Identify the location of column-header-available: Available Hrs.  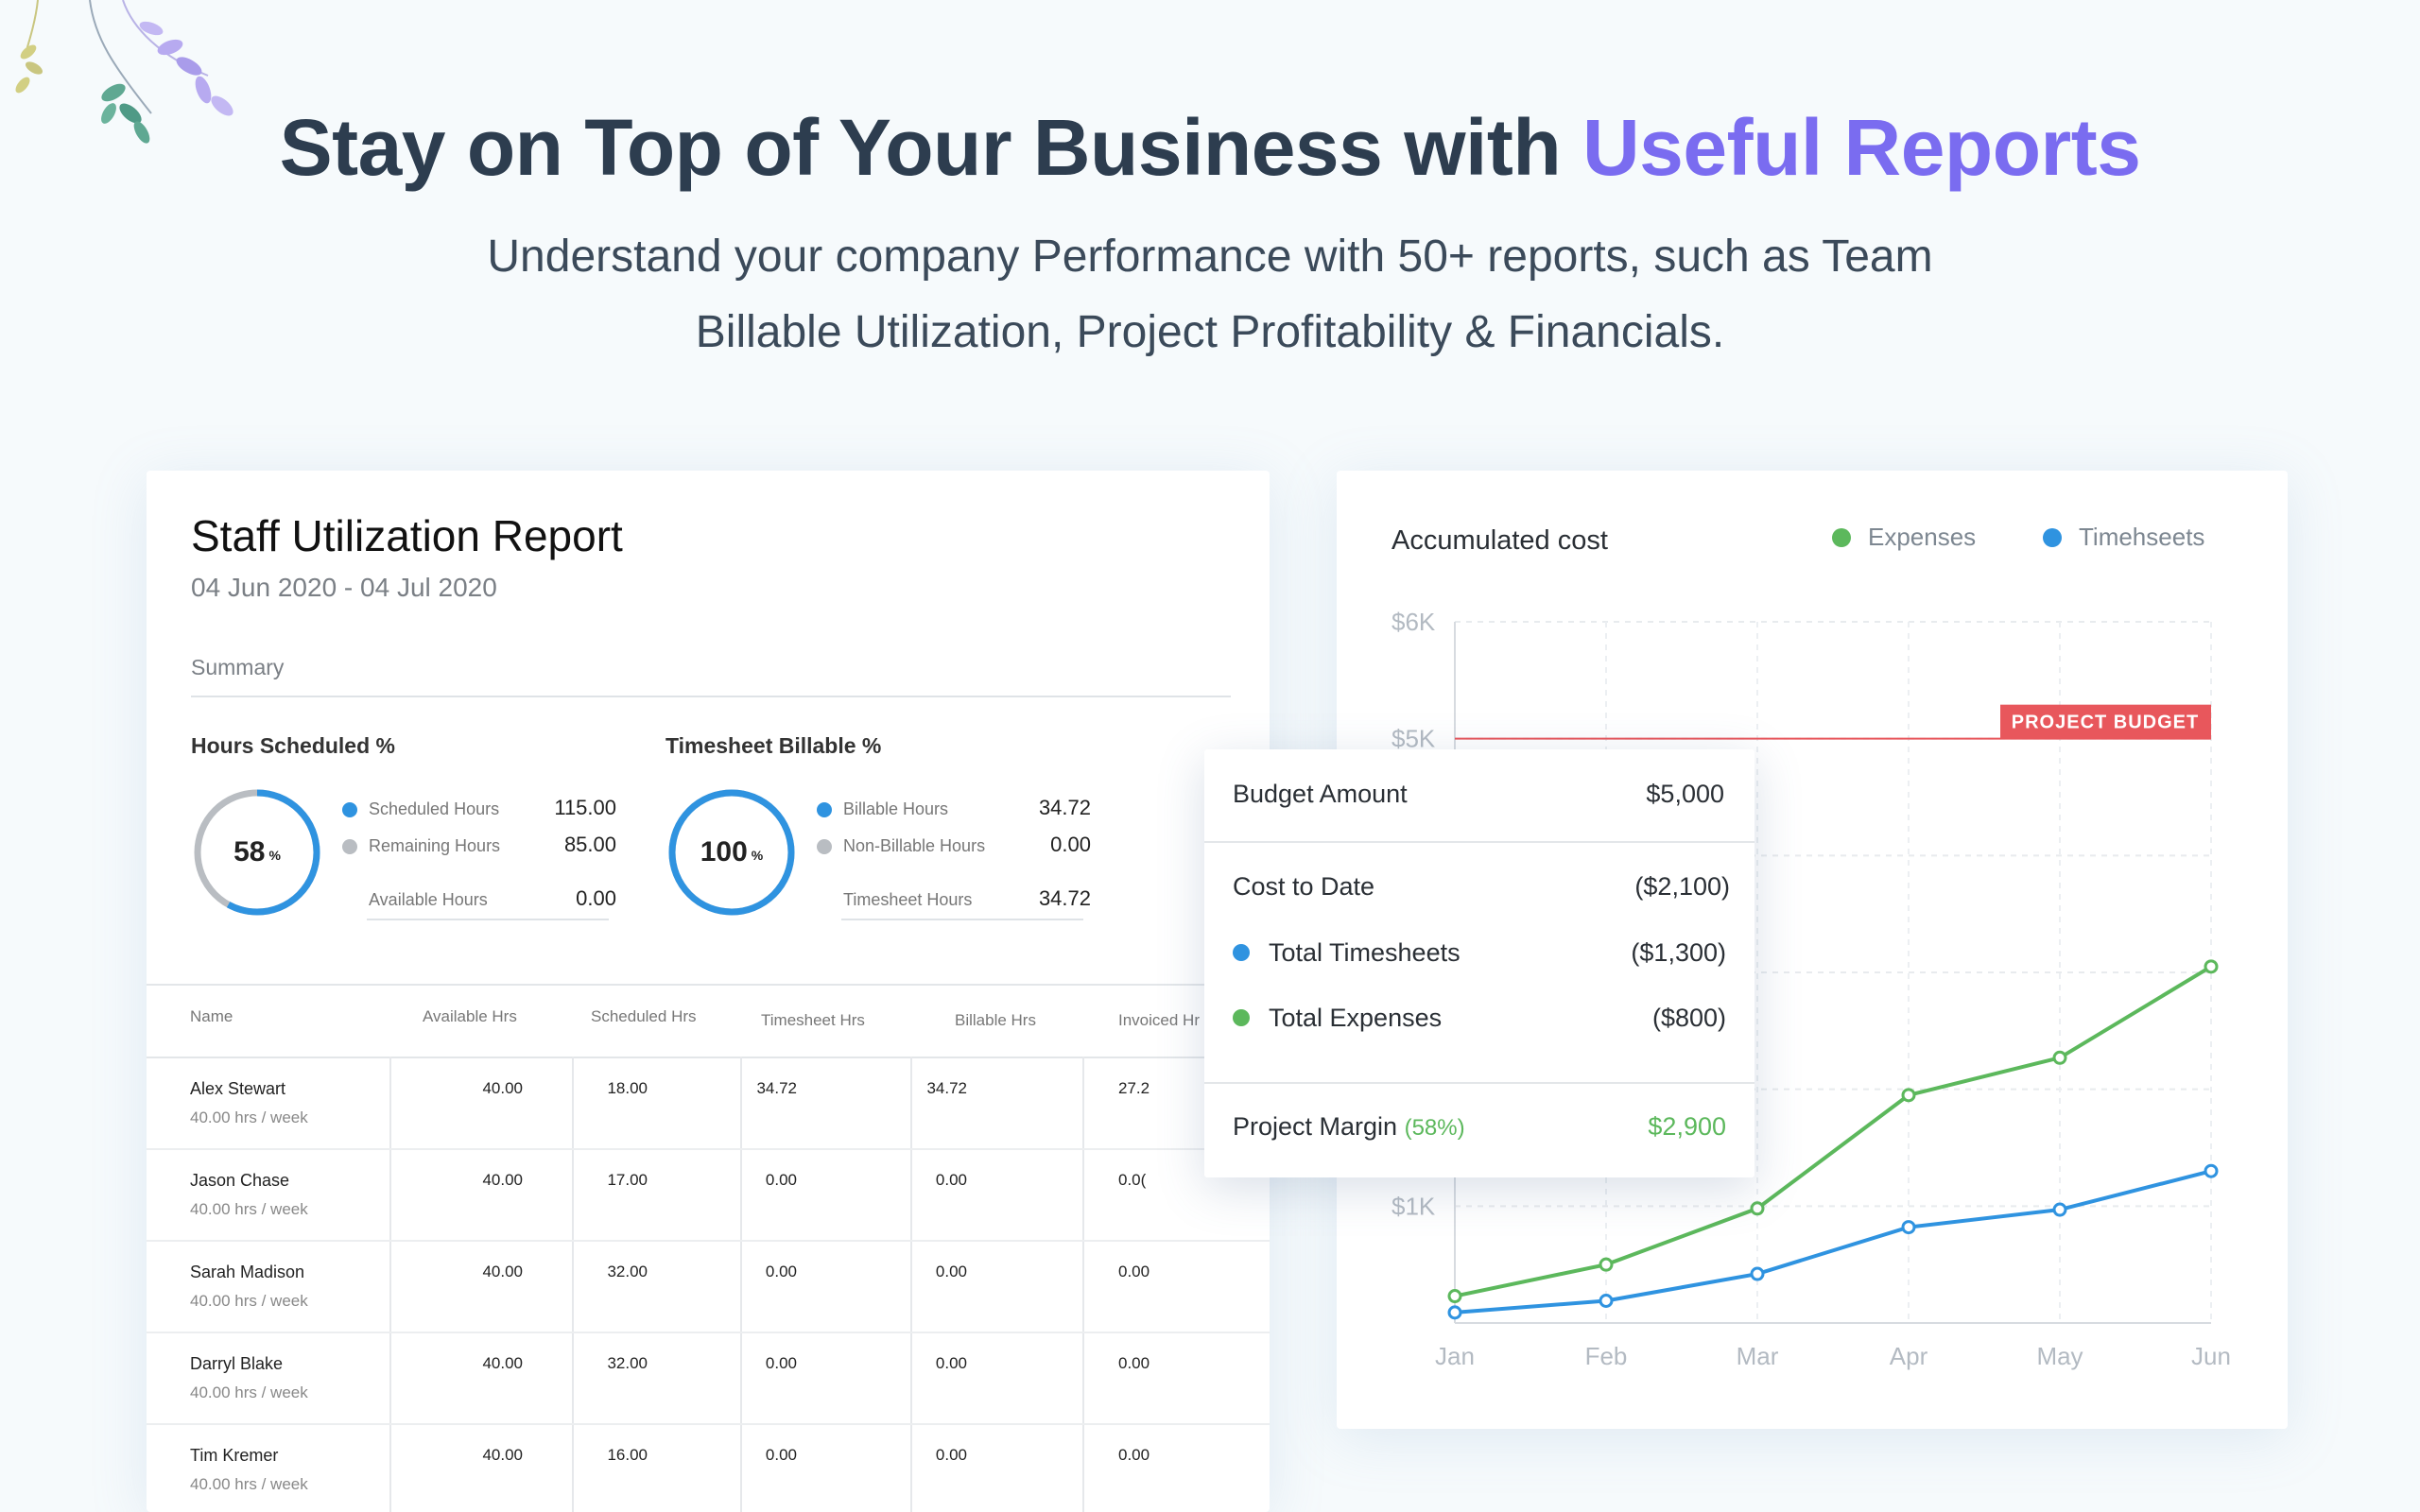
(470, 1016).